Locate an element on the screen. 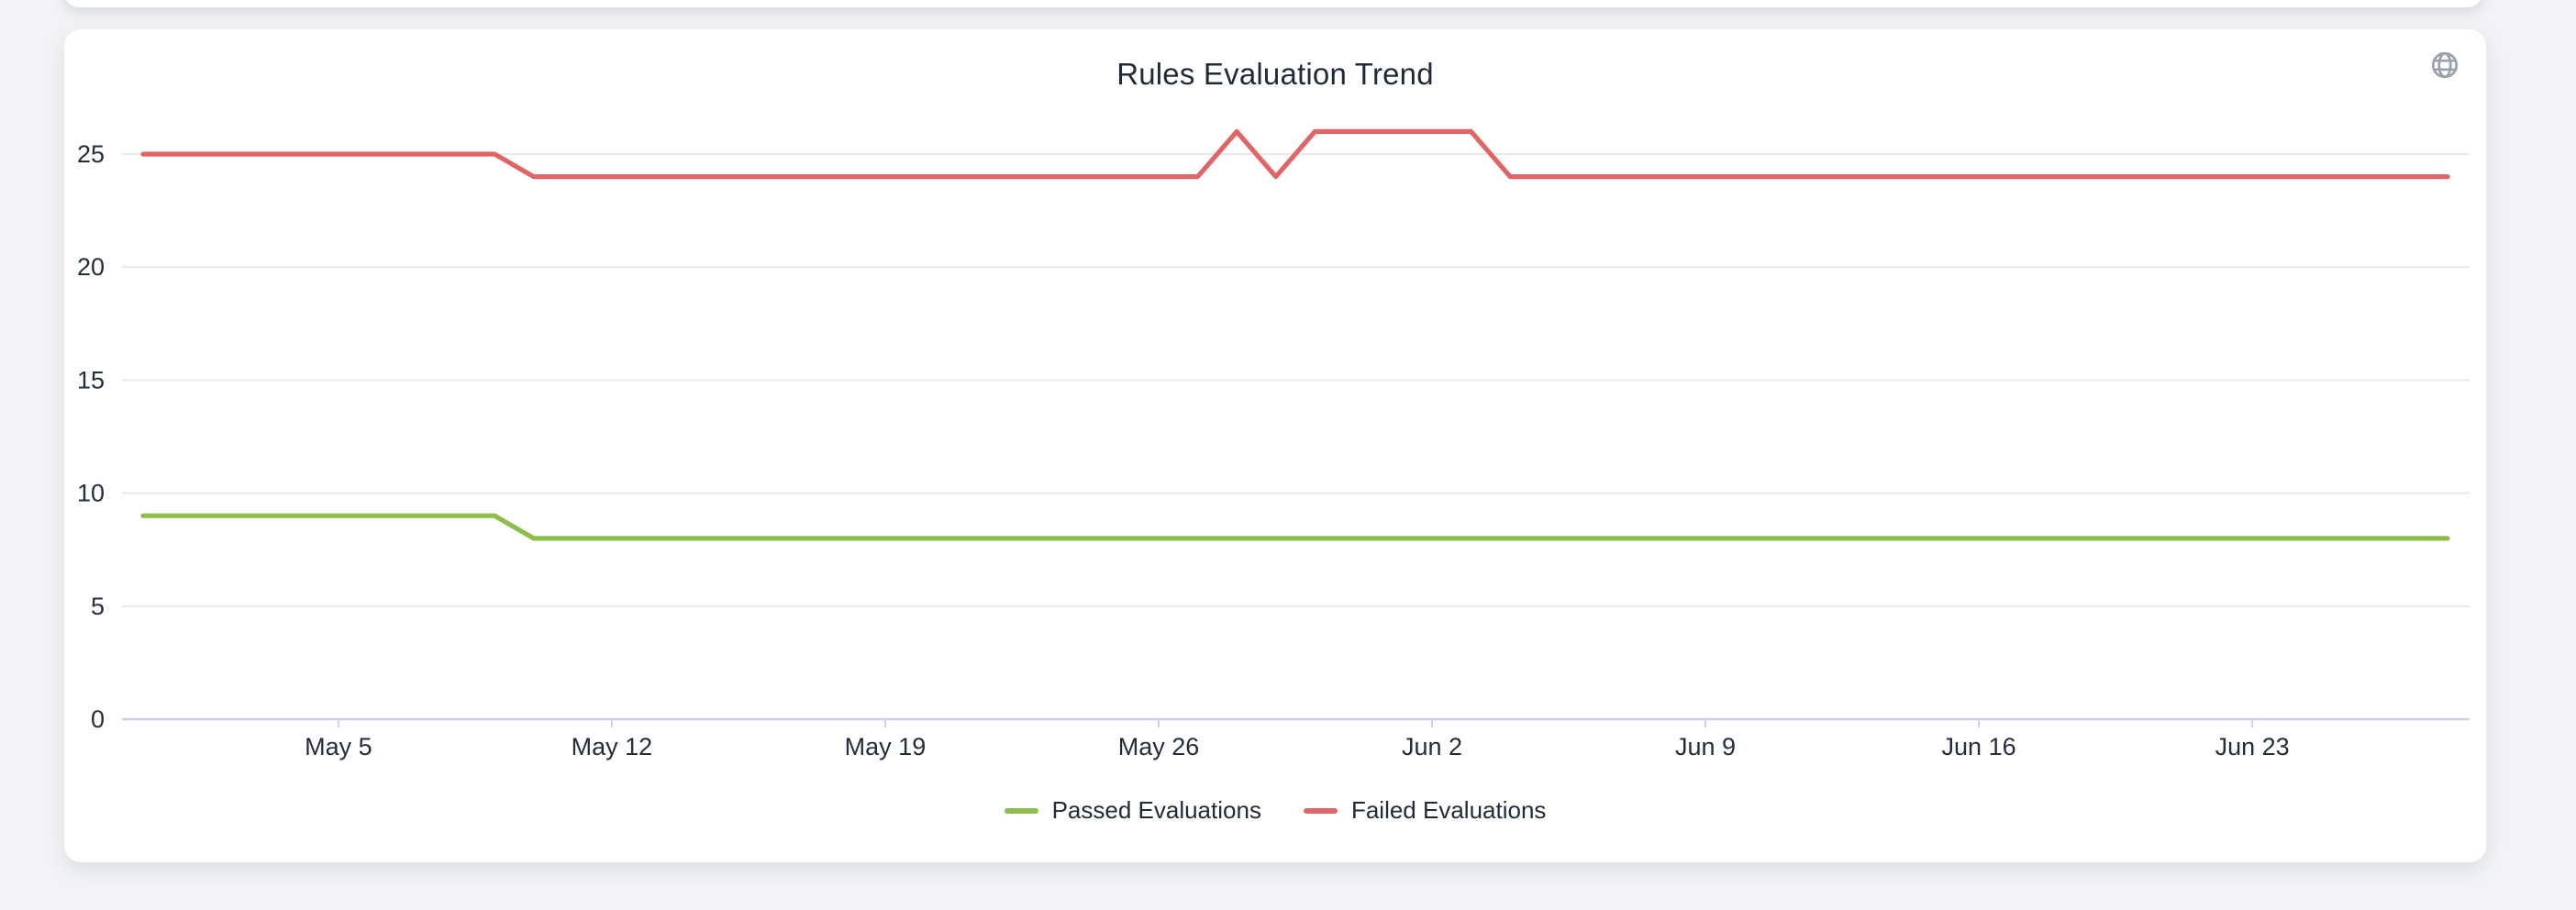 Image resolution: width=2576 pixels, height=910 pixels. y-axis-label: 15 is located at coordinates (91, 380).